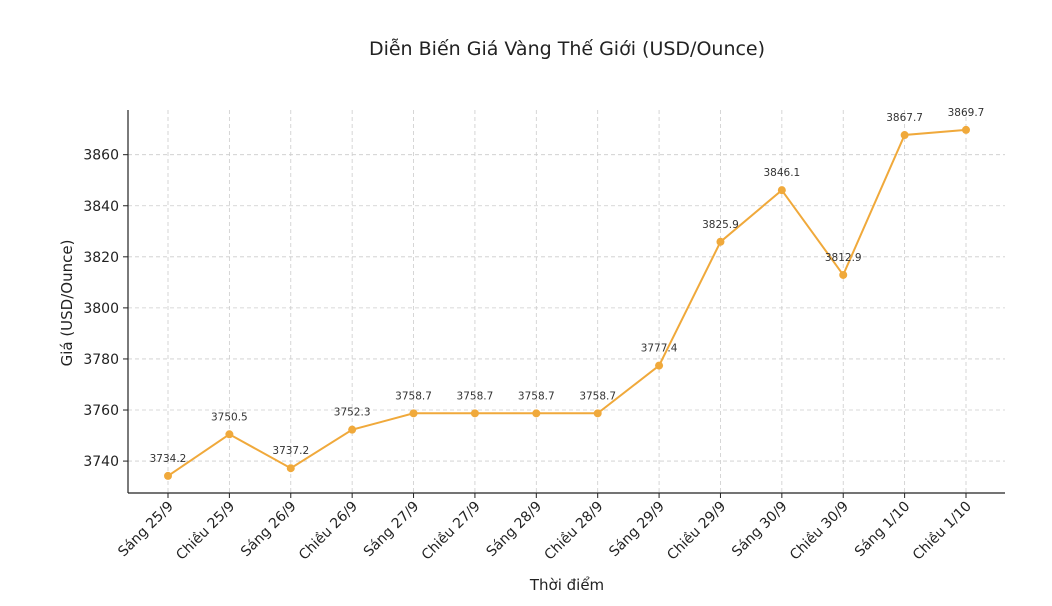 The image size is (1052, 606). What do you see at coordinates (229, 417) in the screenshot?
I see `data-label: 3750.5` at bounding box center [229, 417].